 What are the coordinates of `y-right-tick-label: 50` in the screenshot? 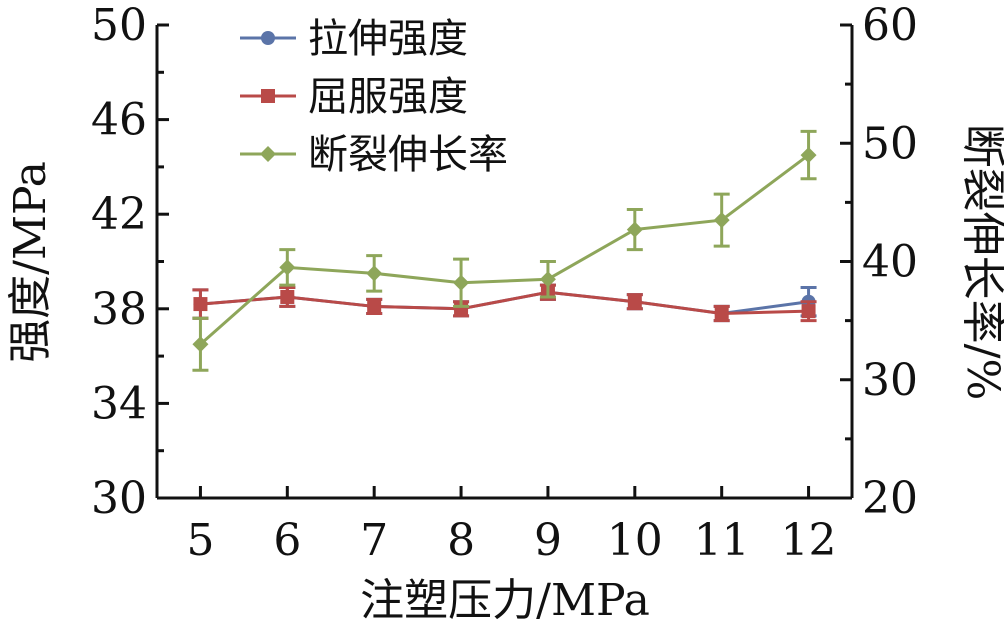 It's located at (890, 143).